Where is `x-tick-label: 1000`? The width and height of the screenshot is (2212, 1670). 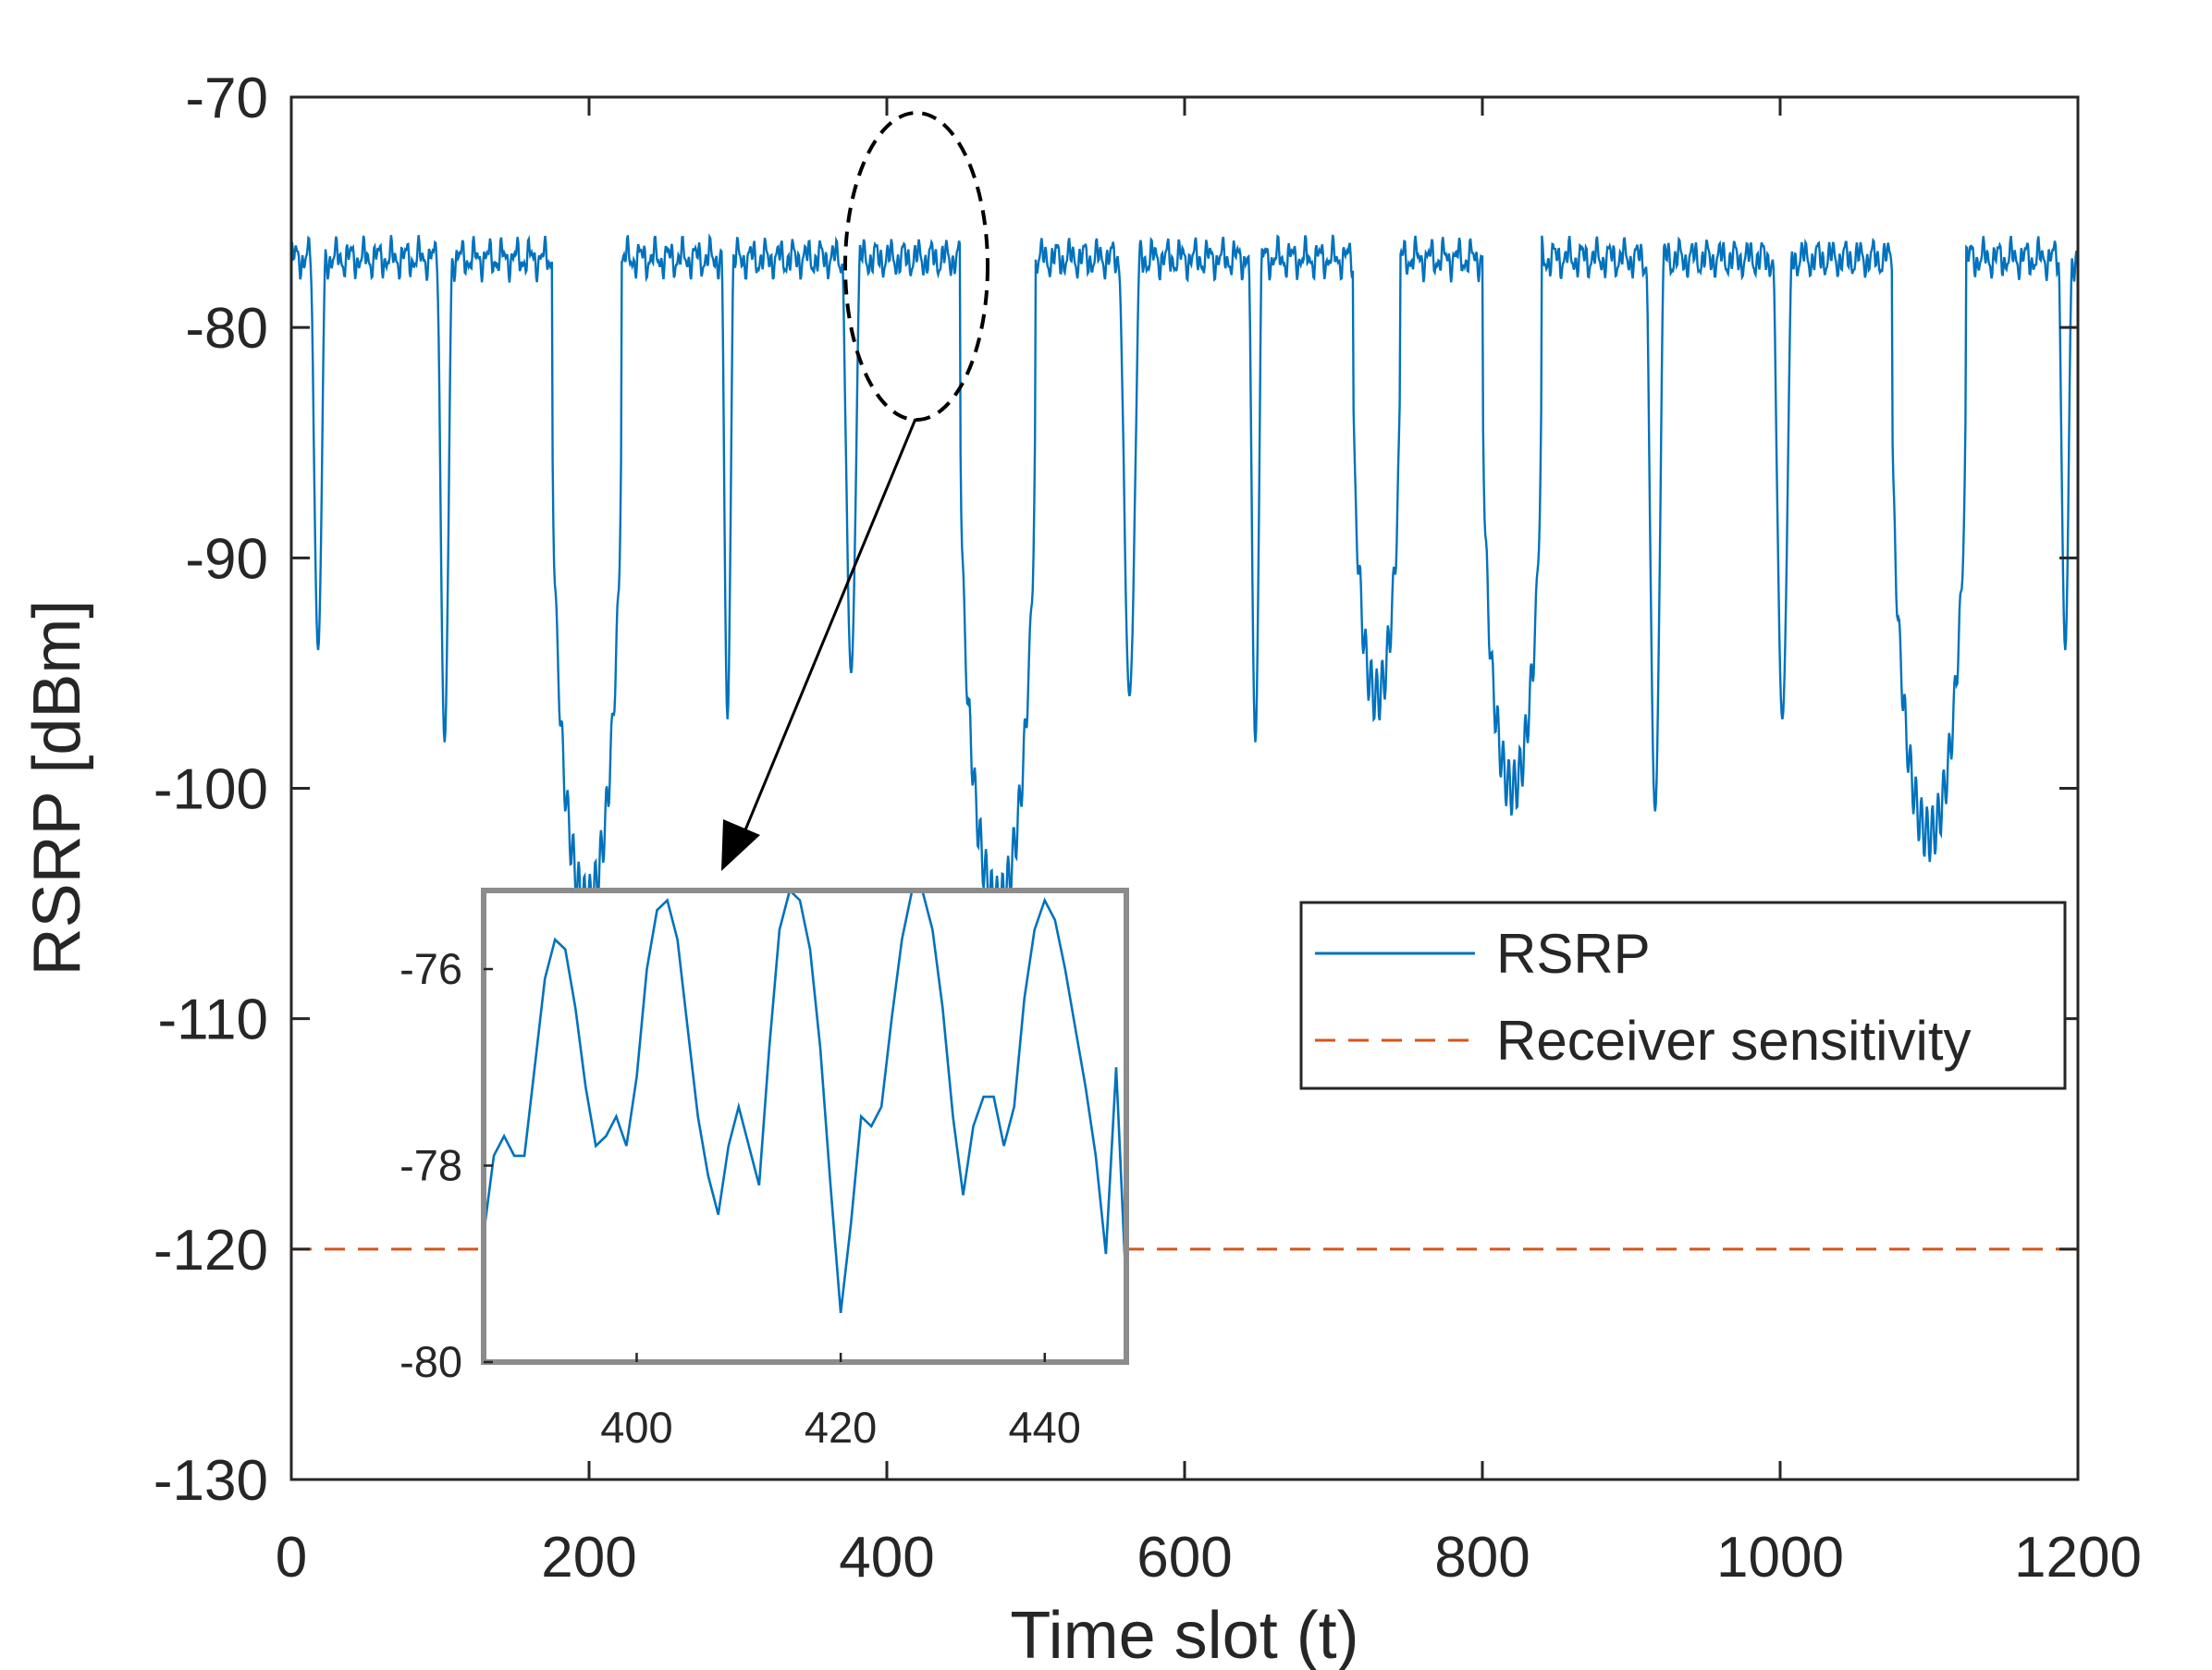
x-tick-label: 1000 is located at coordinates (1780, 1558).